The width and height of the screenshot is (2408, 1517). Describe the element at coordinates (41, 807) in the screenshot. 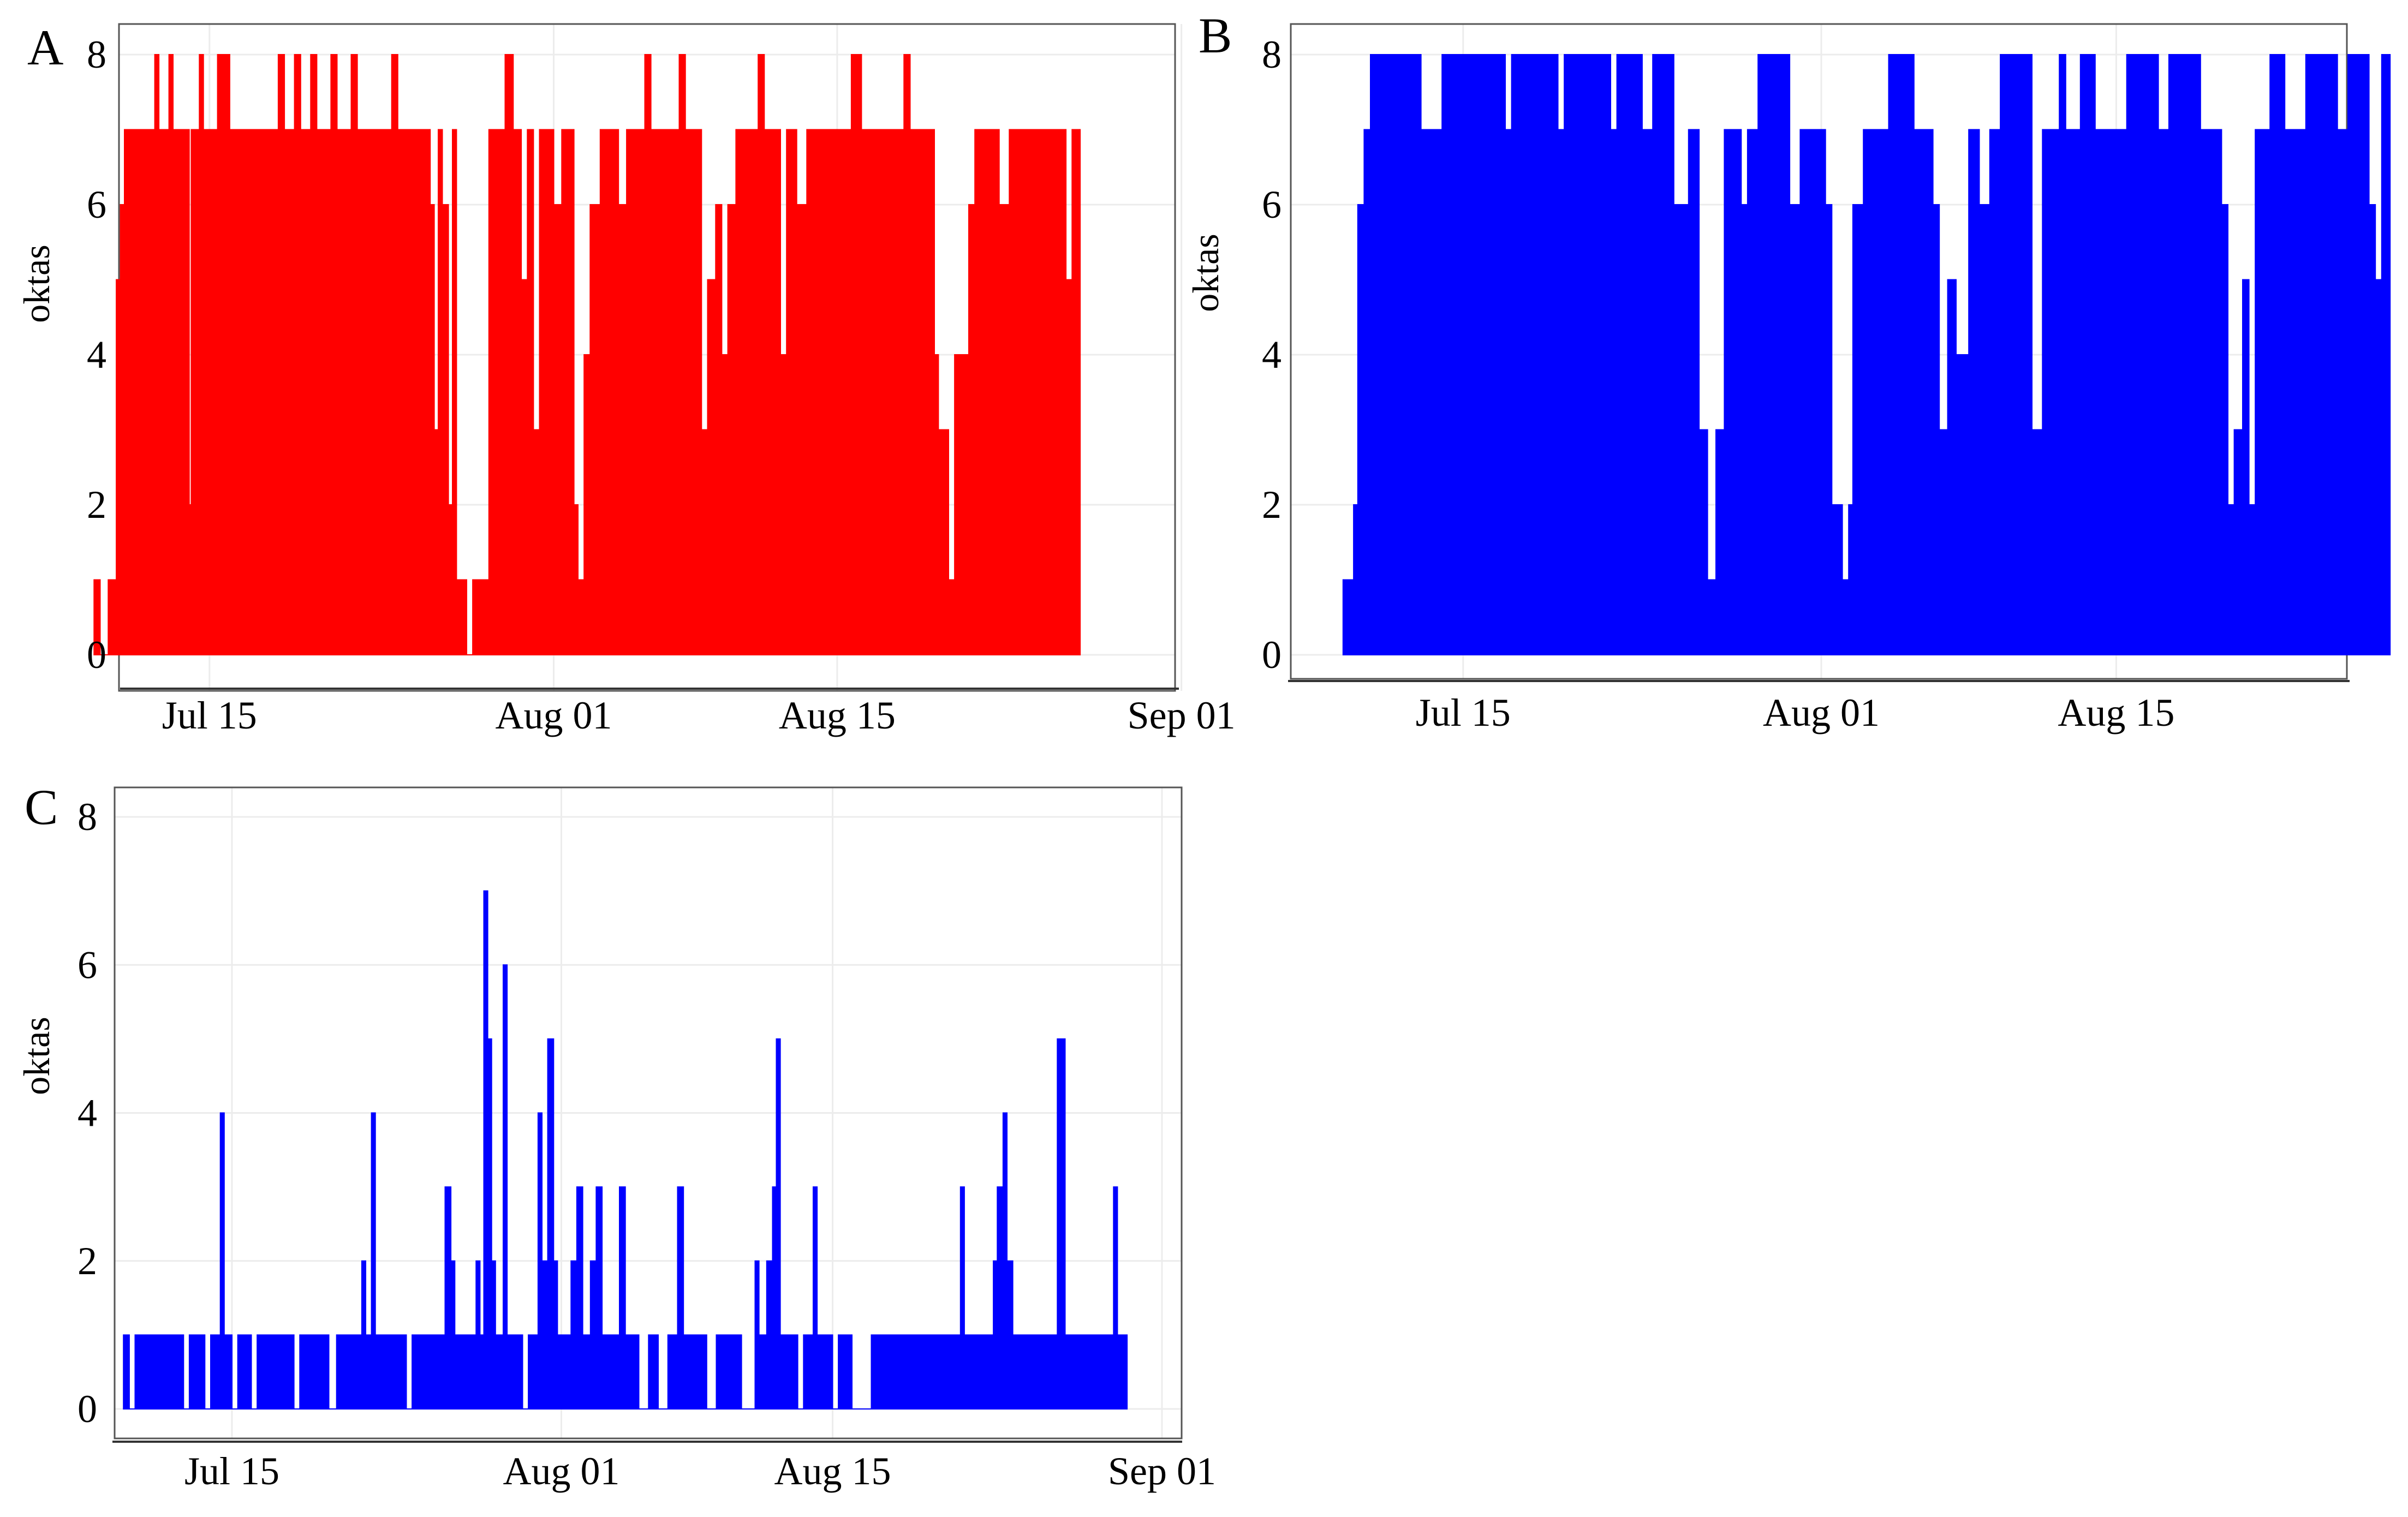

I see `panel-letter: C` at that location.